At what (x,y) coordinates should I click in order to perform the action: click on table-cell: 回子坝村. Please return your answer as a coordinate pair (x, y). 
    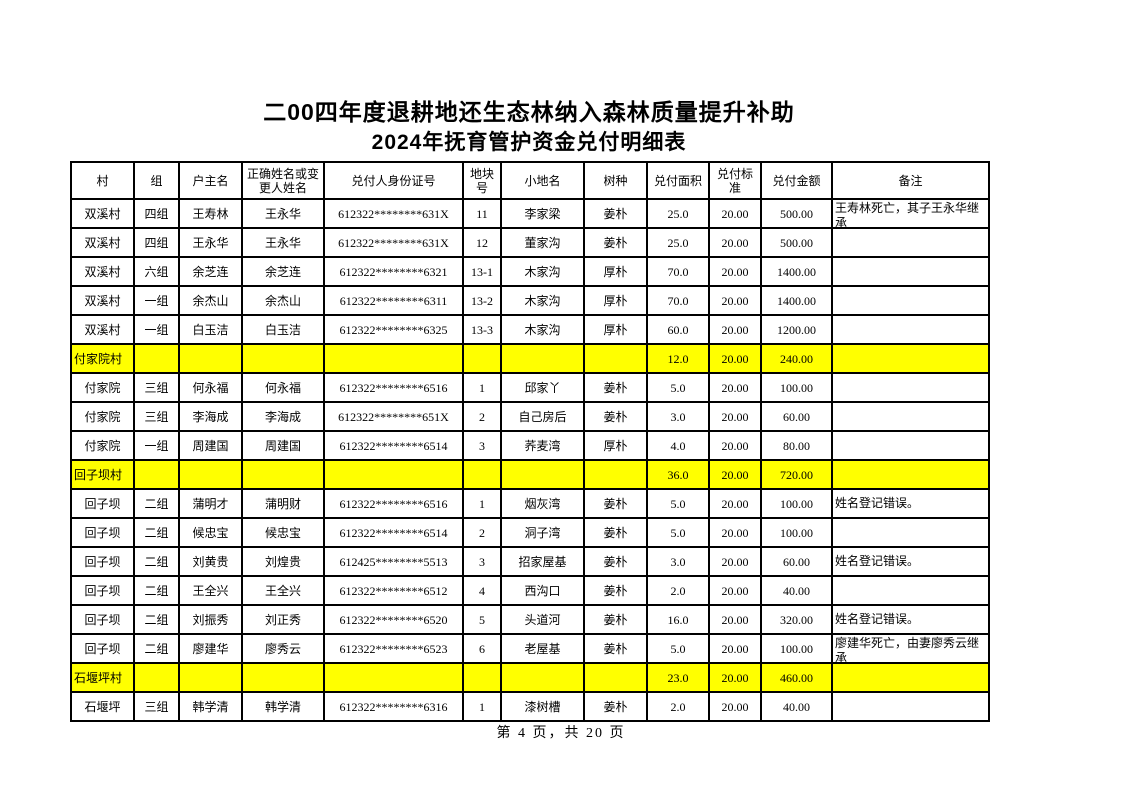
    Looking at the image, I should click on (102, 474).